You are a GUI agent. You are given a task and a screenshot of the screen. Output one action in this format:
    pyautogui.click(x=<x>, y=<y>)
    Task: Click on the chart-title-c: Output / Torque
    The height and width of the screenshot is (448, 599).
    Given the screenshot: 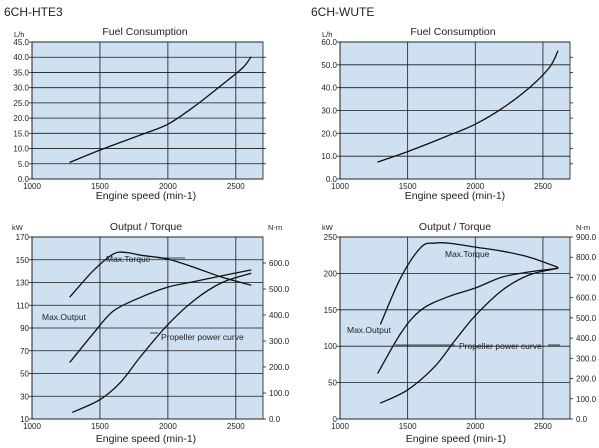 What is the action you would take?
    pyautogui.click(x=146, y=227)
    